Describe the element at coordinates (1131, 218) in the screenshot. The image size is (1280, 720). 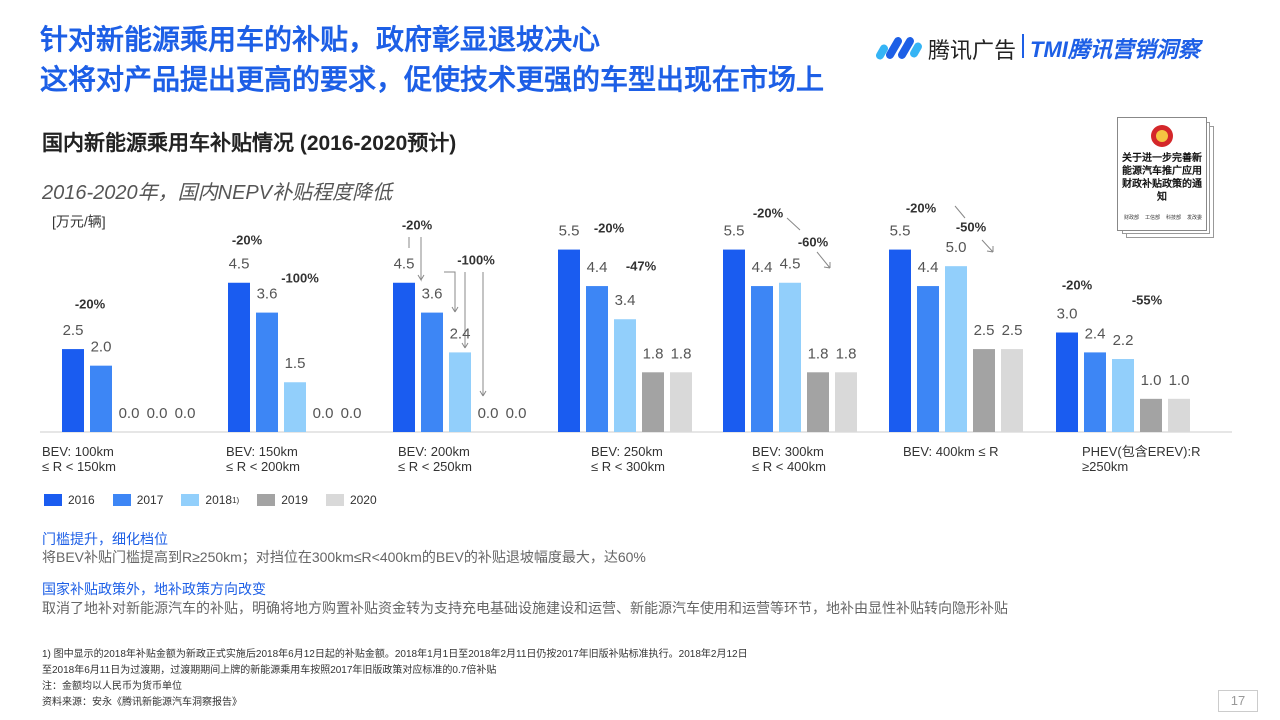
I see `doc-issuer: 财政部` at that location.